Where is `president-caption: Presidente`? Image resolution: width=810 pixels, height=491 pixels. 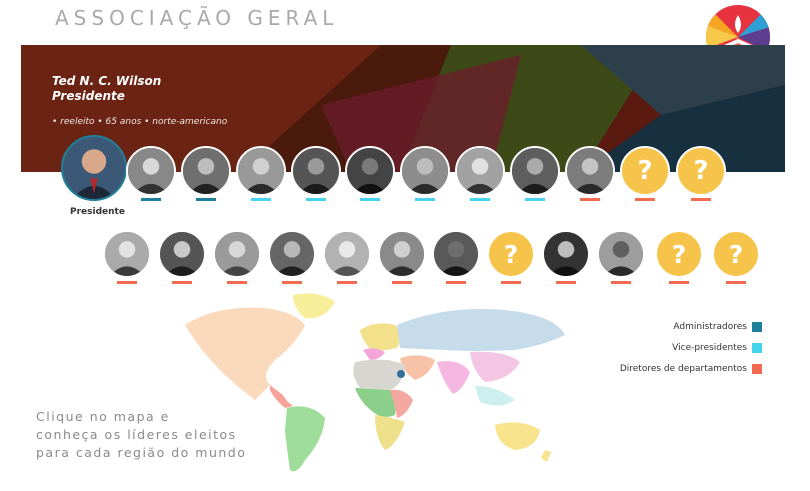
president-caption: Presidente is located at coordinates (97, 212).